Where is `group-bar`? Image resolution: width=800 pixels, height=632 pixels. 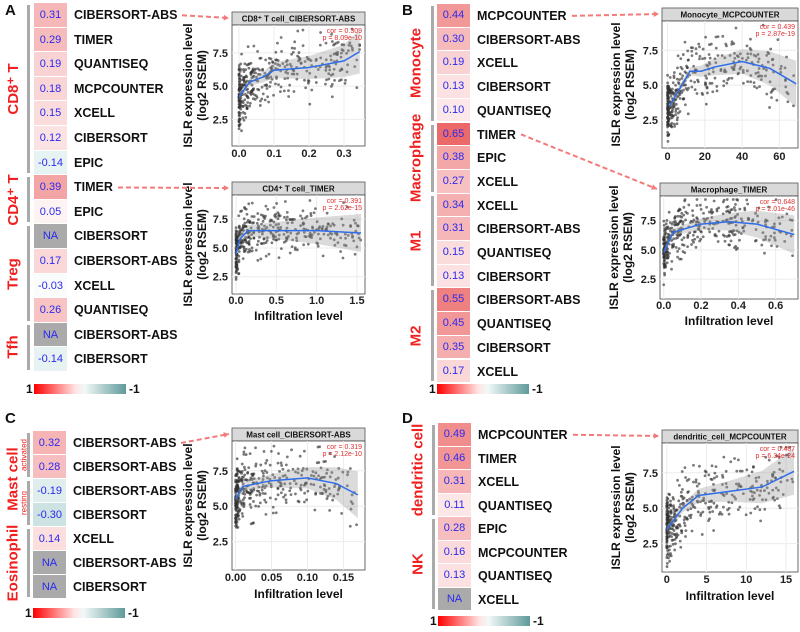 group-bar is located at coordinates (432, 158).